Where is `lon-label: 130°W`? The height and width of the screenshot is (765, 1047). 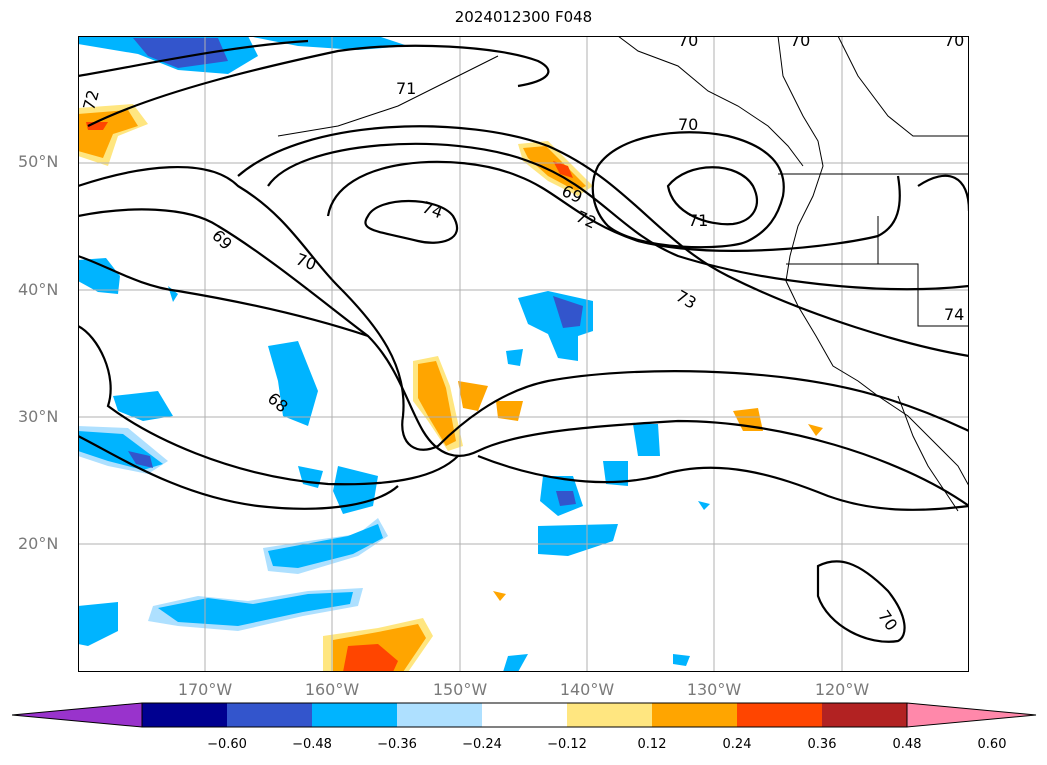 lon-label: 130°W is located at coordinates (714, 689).